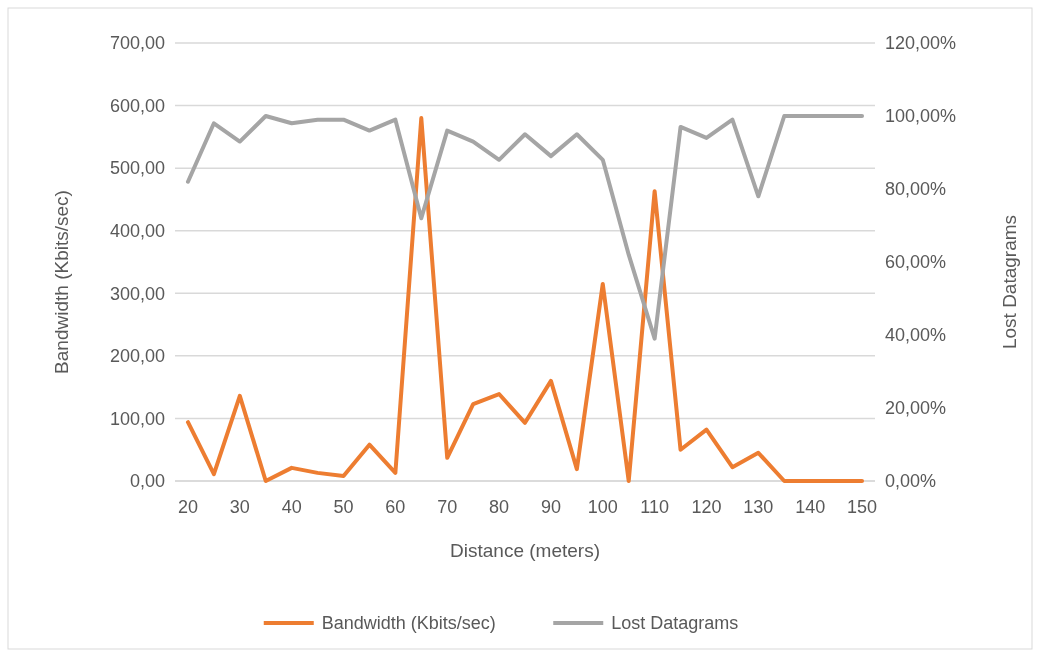 Image resolution: width=1040 pixels, height=657 pixels. I want to click on x-tick-label: 150, so click(862, 507).